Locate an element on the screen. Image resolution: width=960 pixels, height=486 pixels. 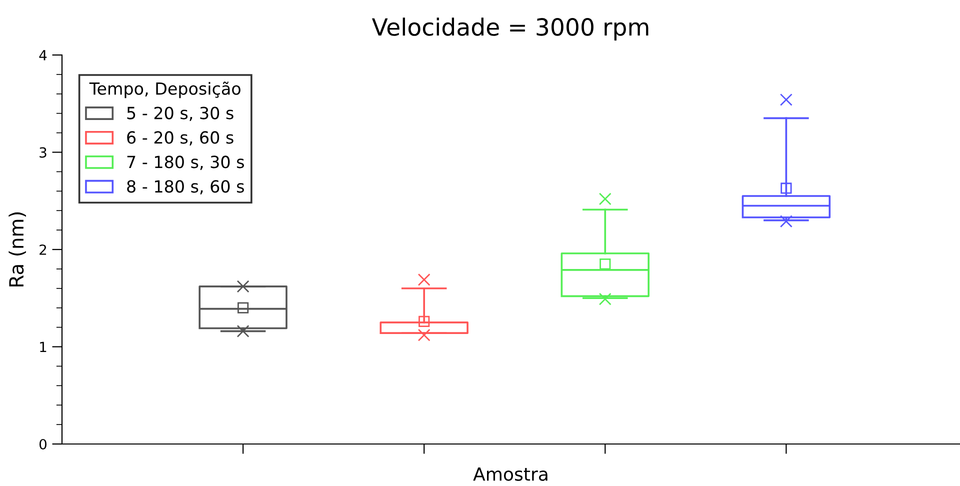
y-tick-label: 1 is located at coordinates (43, 347).